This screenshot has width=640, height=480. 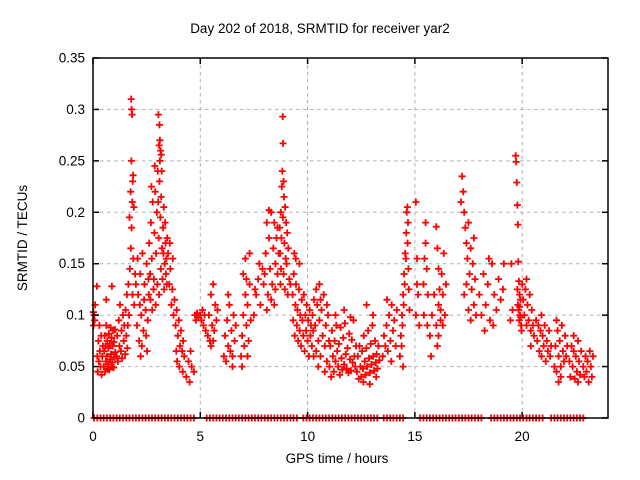 I want to click on x-tick-label: 20, so click(x=522, y=436).